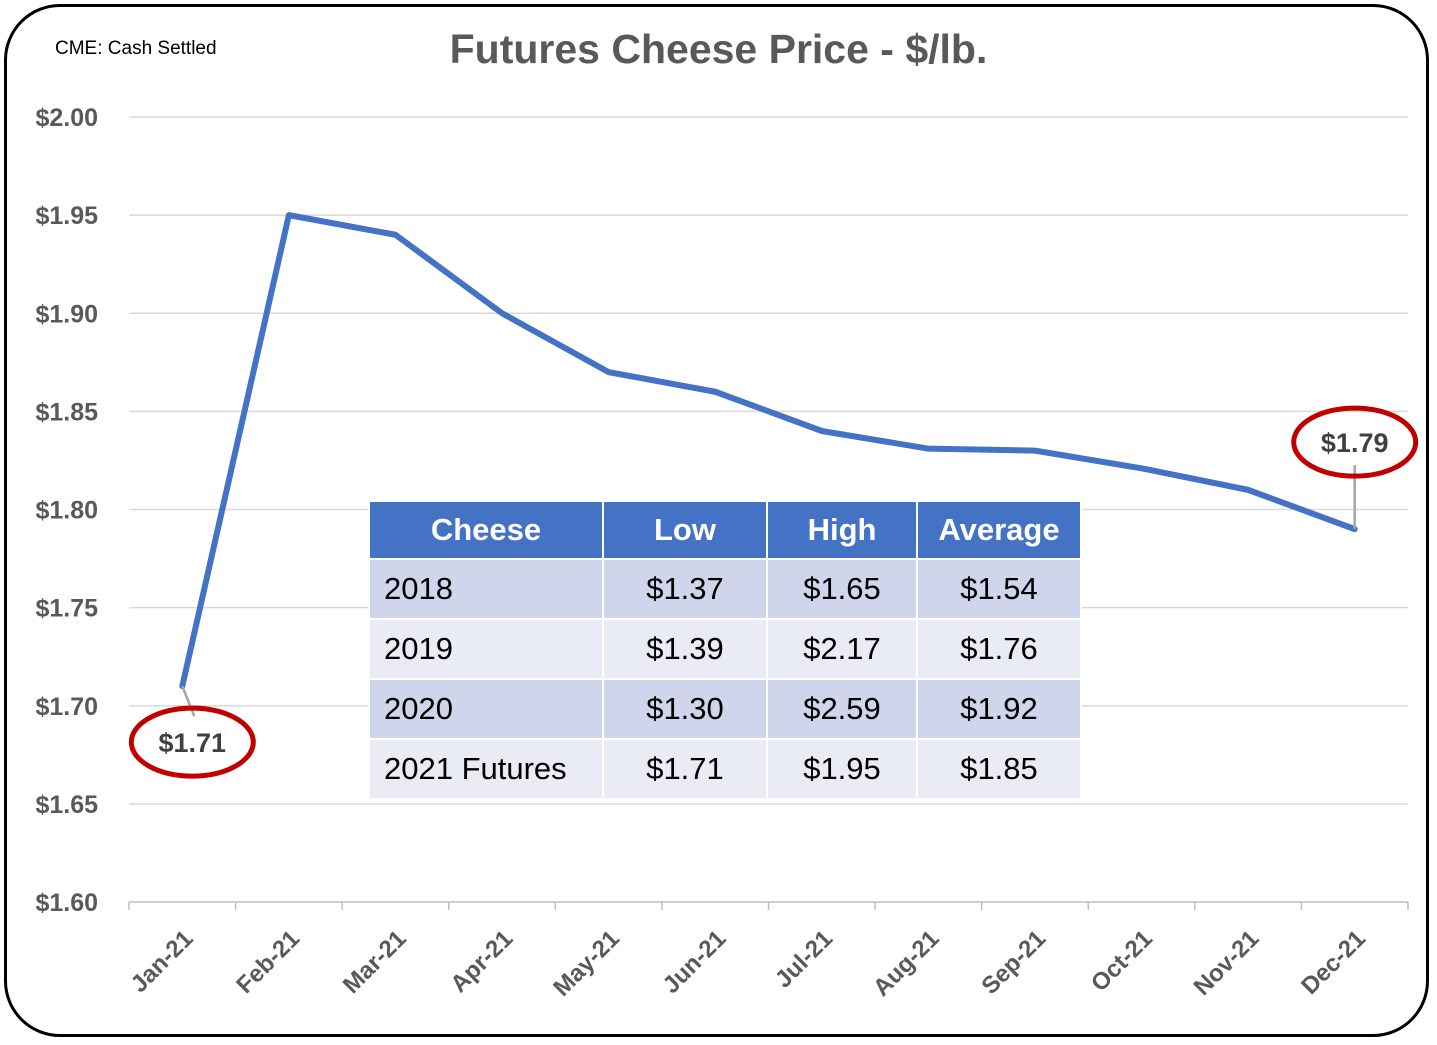 Image resolution: width=1437 pixels, height=1045 pixels. I want to click on low-cell: $1.30, so click(685, 709).